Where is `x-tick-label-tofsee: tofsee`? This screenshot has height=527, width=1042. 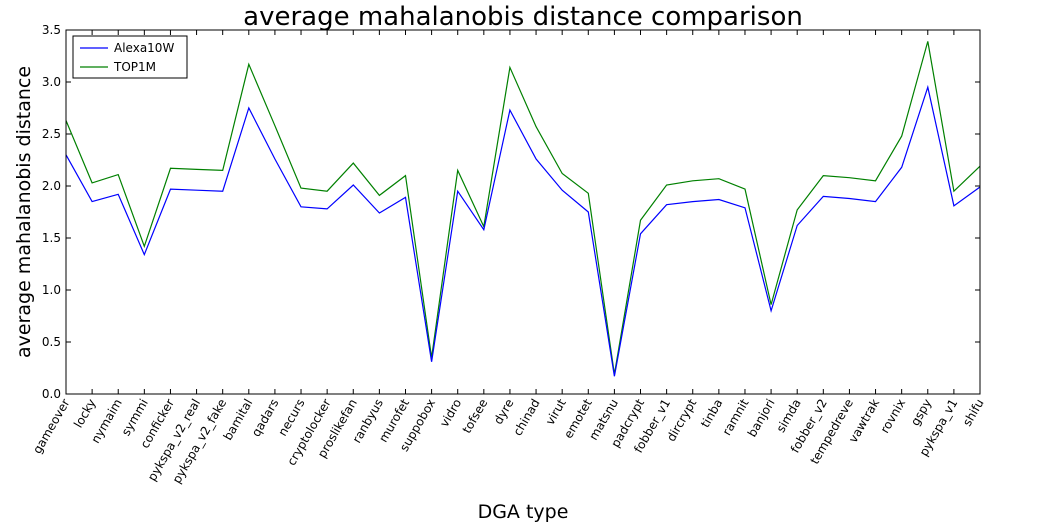 x-tick-label-tofsee: tofsee is located at coordinates (475, 416).